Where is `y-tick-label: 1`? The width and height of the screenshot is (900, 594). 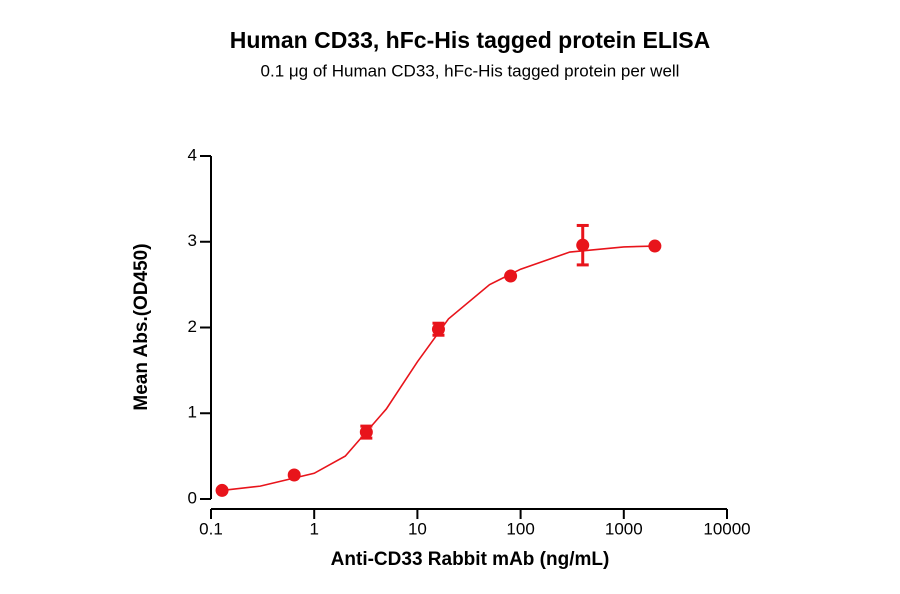 y-tick-label: 1 is located at coordinates (192, 412).